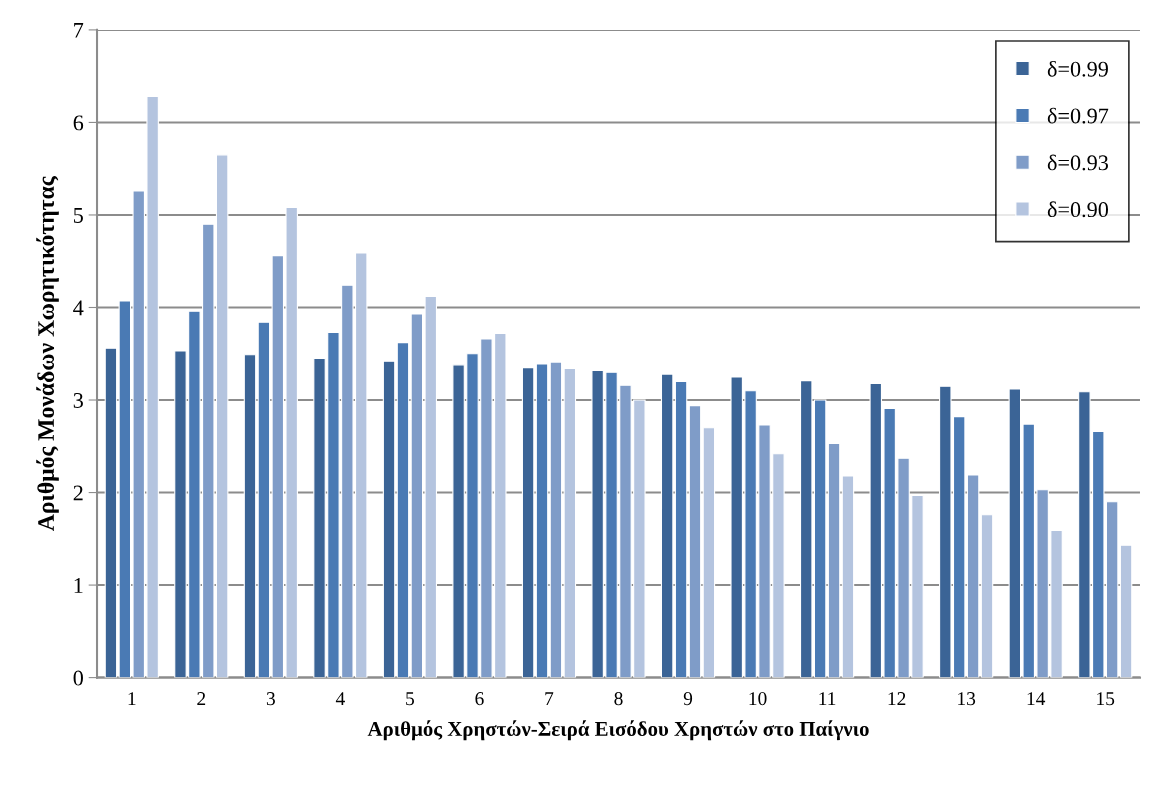 The height and width of the screenshot is (787, 1155). What do you see at coordinates (340, 698) in the screenshot?
I see `x-tick-label: 4` at bounding box center [340, 698].